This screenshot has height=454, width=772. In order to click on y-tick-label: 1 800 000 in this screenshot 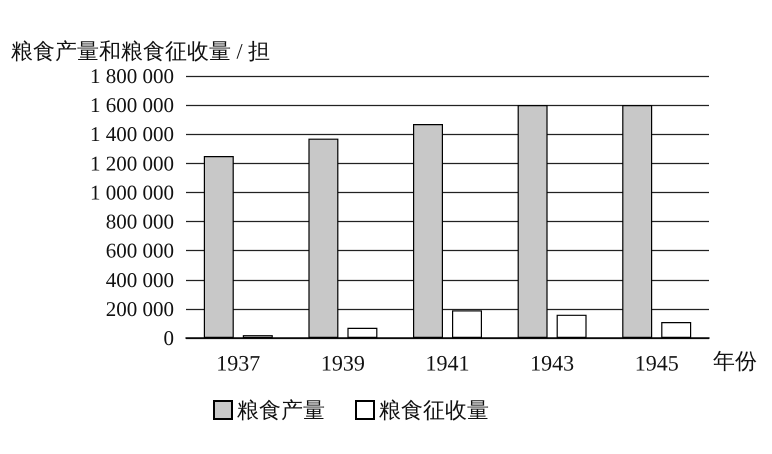, I will do `click(132, 76)`.